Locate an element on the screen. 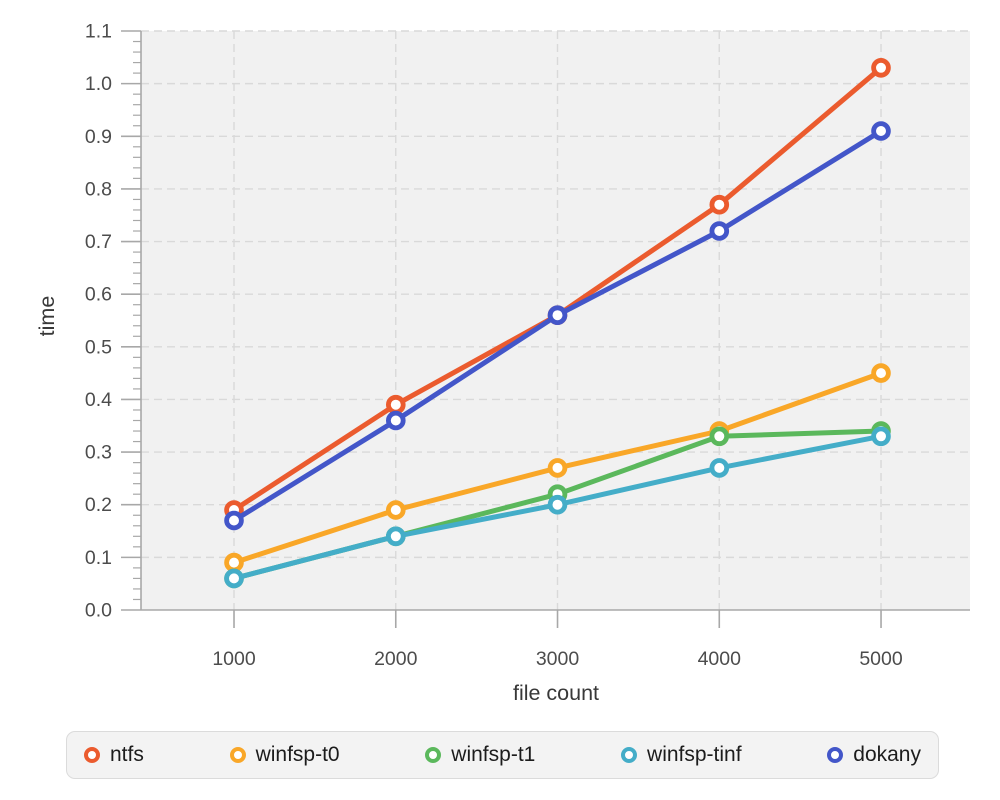  y-tick-label: 1.1 is located at coordinates (98, 32).